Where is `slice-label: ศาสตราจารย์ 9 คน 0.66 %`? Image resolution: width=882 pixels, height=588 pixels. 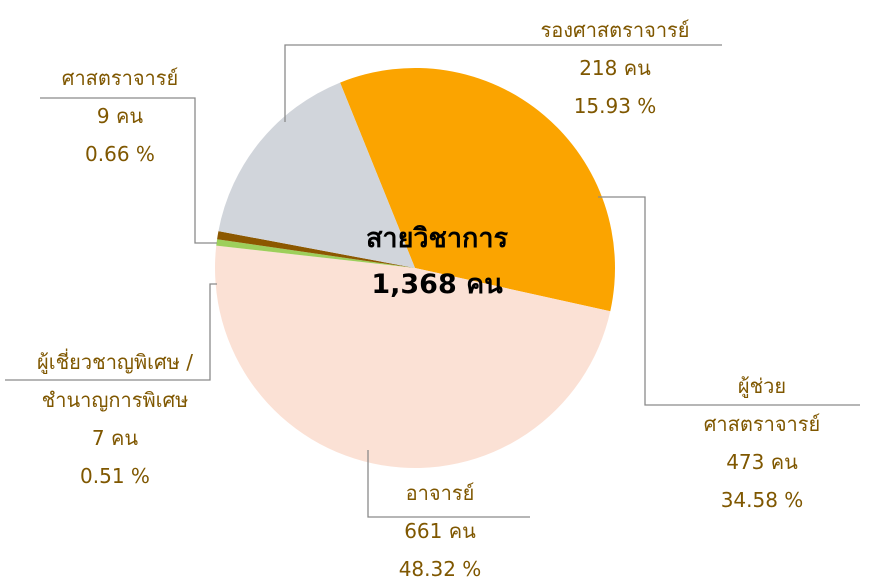 slice-label: ศาสตราจารย์ 9 คน 0.66 % is located at coordinates (120, 116).